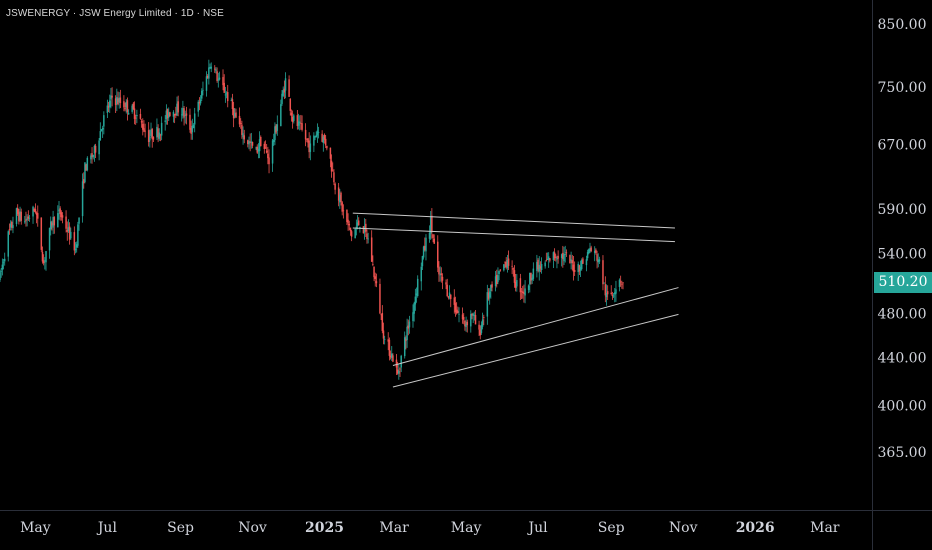 The width and height of the screenshot is (932, 550). What do you see at coordinates (683, 528) in the screenshot?
I see `x-tick-label: Nov` at bounding box center [683, 528].